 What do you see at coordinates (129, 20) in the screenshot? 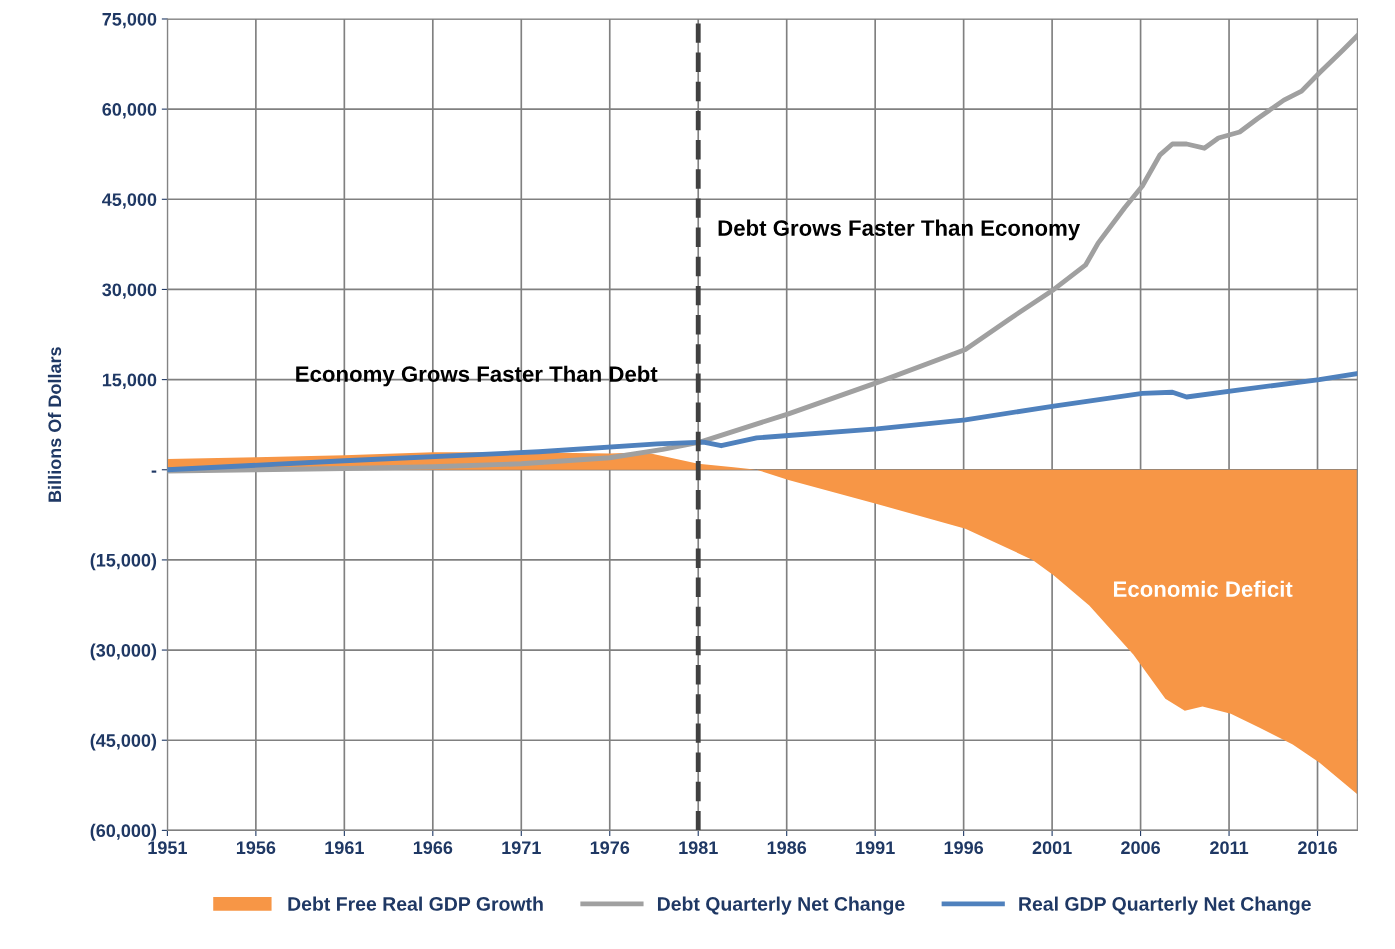
I see `y-tick-label: 75,000` at bounding box center [129, 20].